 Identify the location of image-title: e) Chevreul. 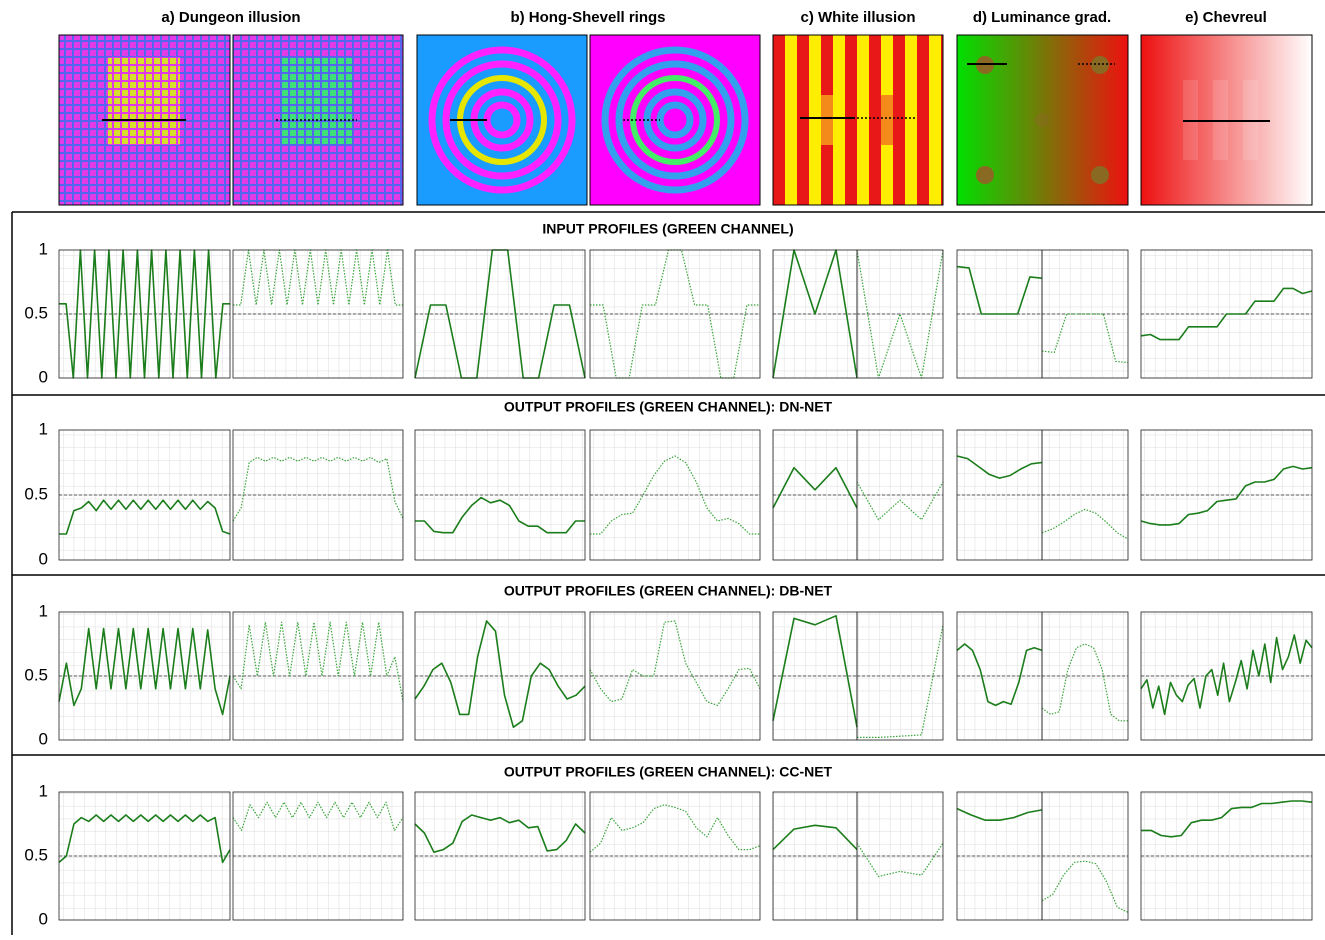
(1226, 17).